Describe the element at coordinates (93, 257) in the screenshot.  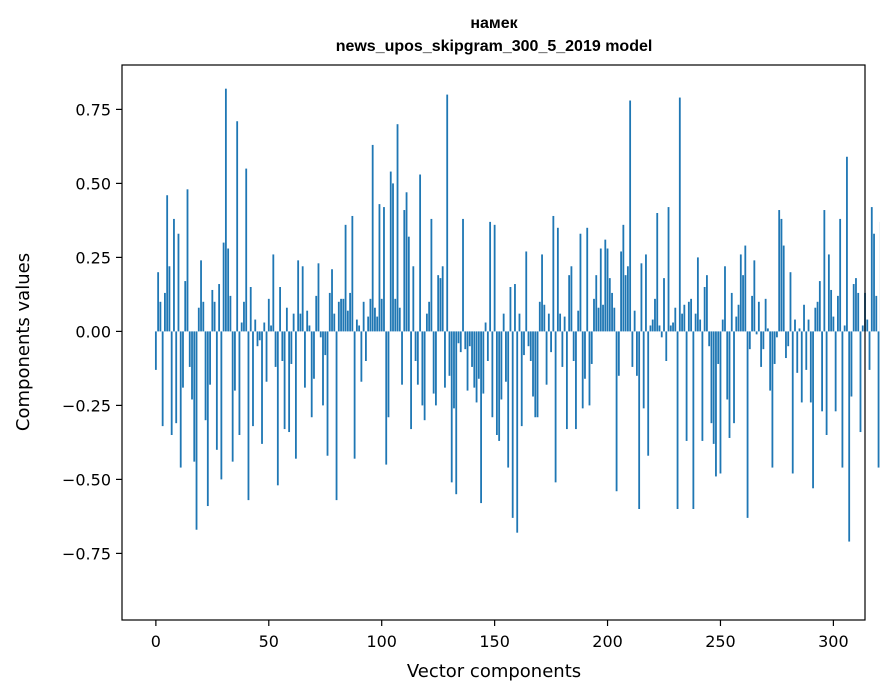
I see `y-tick-label: 0.25` at that location.